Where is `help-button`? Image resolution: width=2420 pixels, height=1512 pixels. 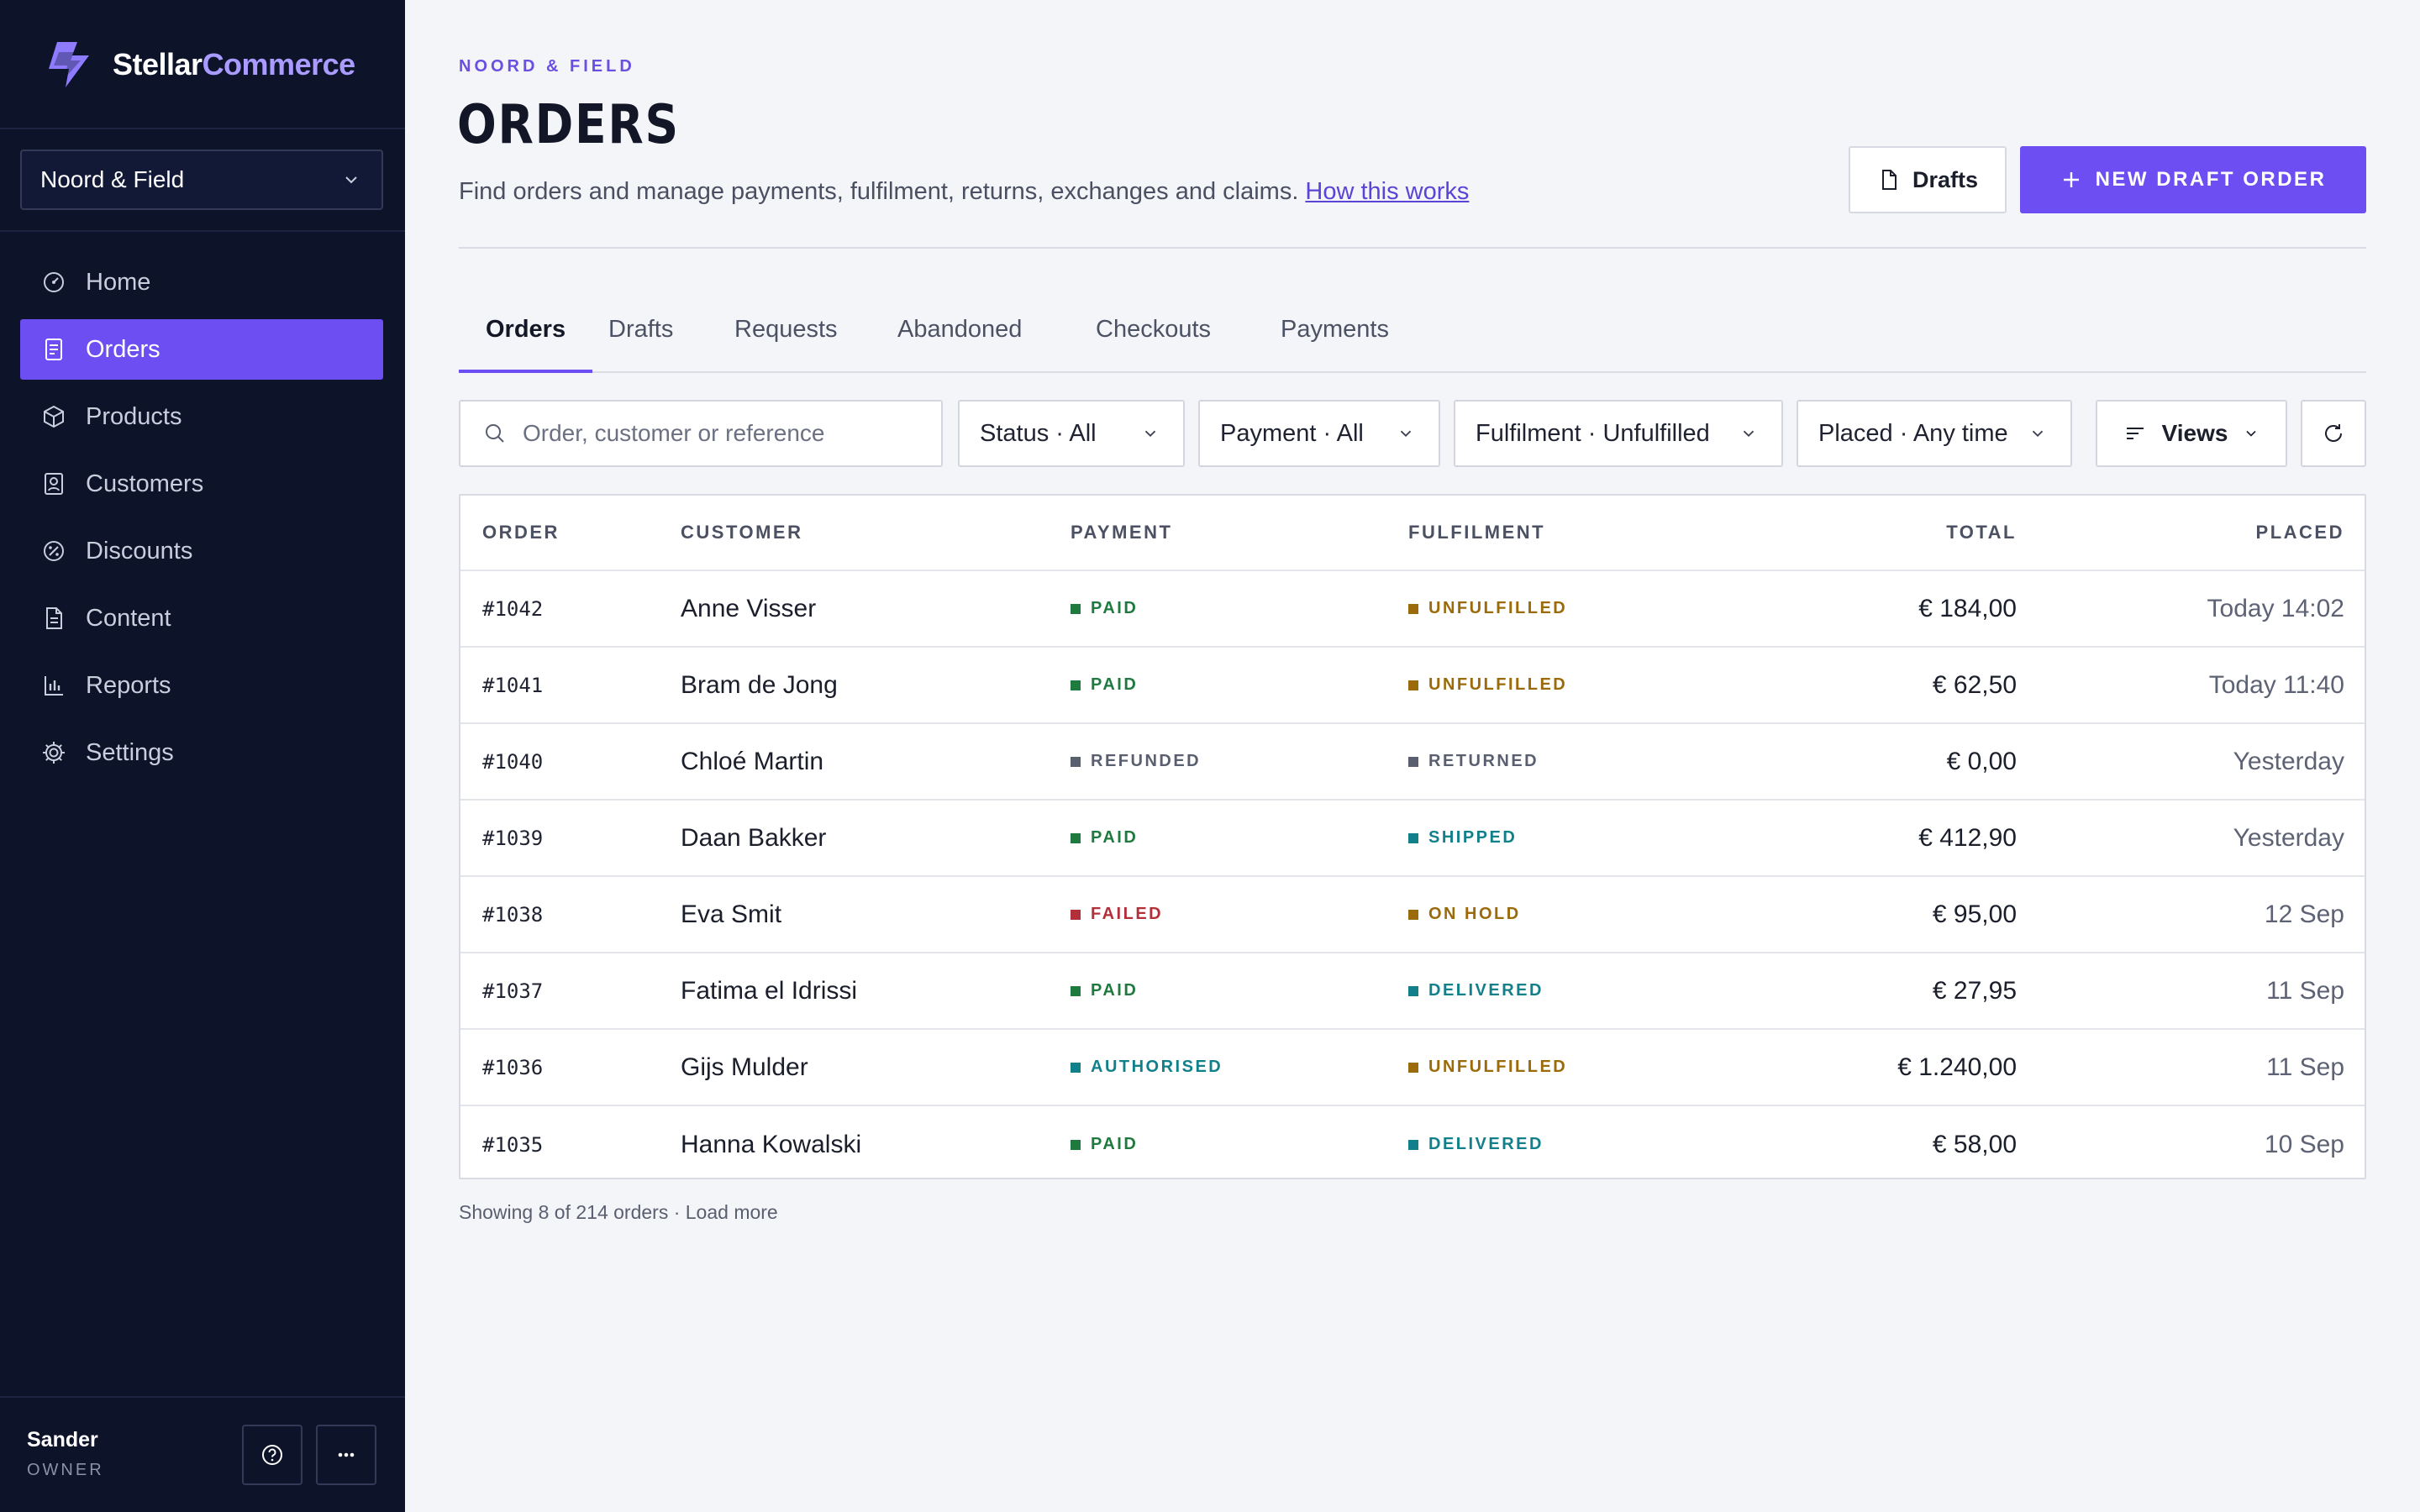 help-button is located at coordinates (272, 1455).